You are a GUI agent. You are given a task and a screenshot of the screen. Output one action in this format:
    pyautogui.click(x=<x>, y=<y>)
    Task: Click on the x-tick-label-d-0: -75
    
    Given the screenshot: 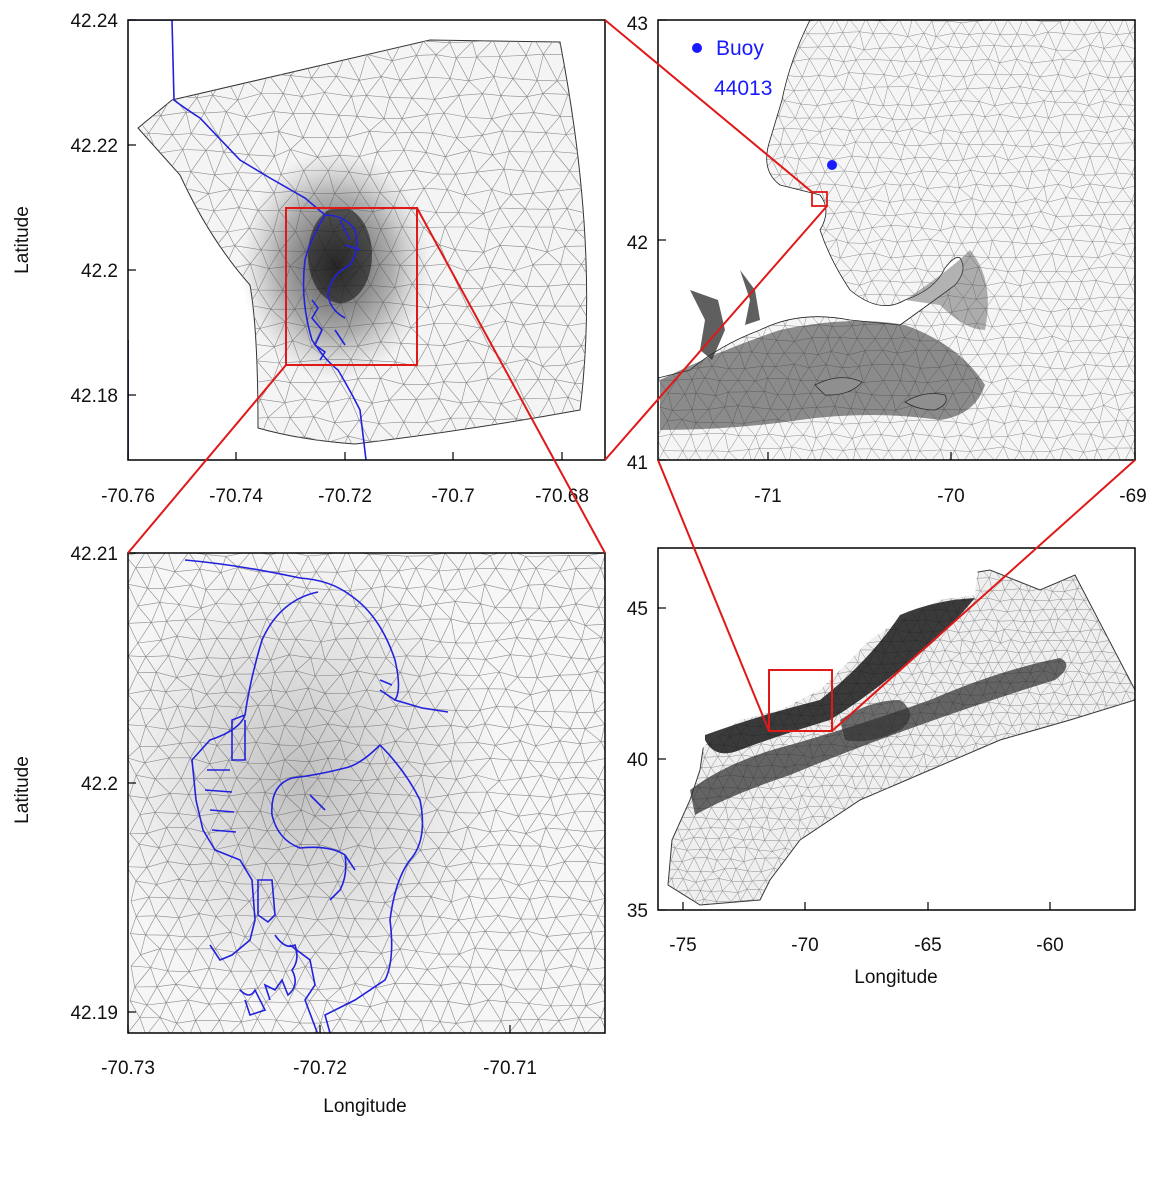 What is the action you would take?
    pyautogui.click(x=682, y=945)
    